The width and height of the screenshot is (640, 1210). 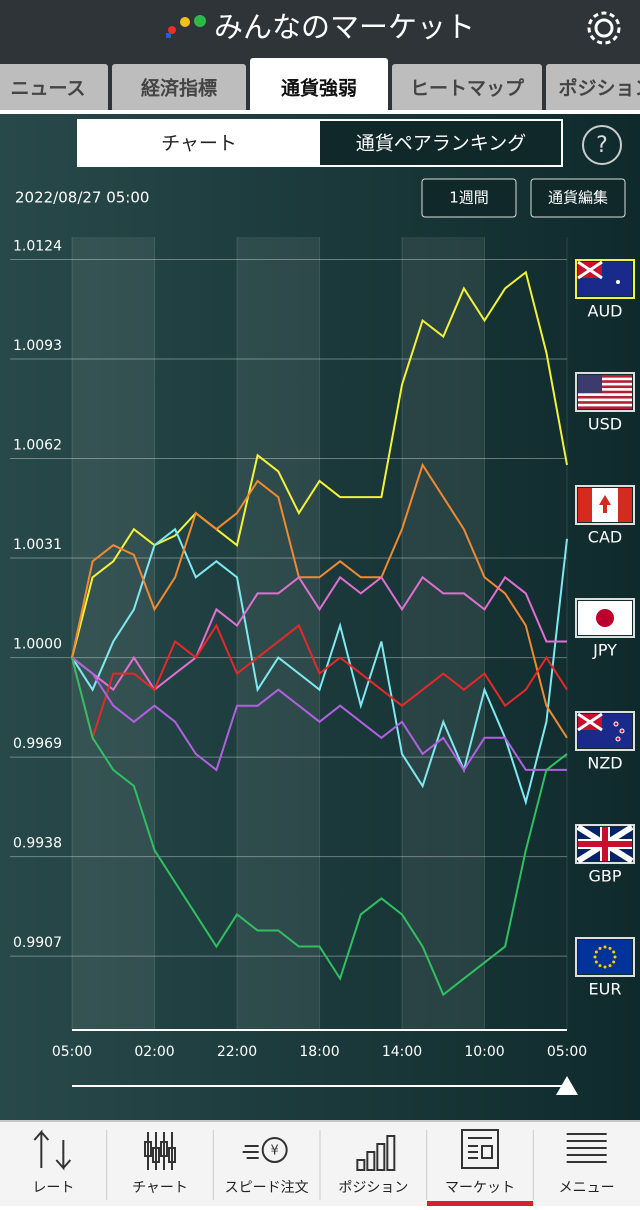 I want to click on help-button, so click(x=602, y=145).